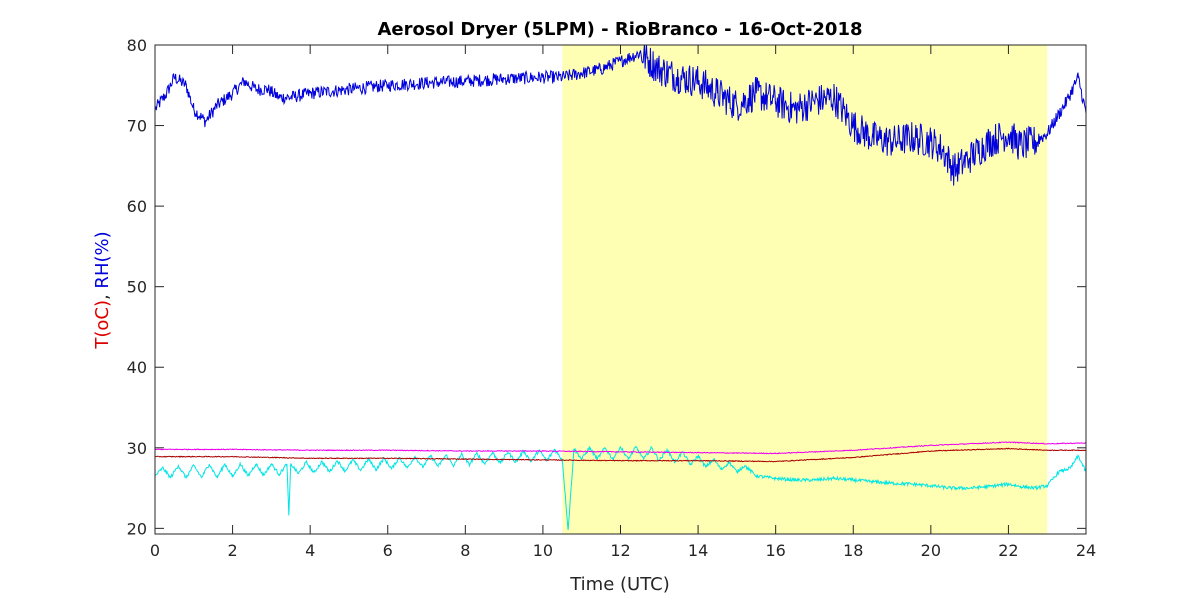 Image resolution: width=1200 pixels, height=600 pixels. Describe the element at coordinates (1086, 550) in the screenshot. I see `x-tick-label: 24` at that location.